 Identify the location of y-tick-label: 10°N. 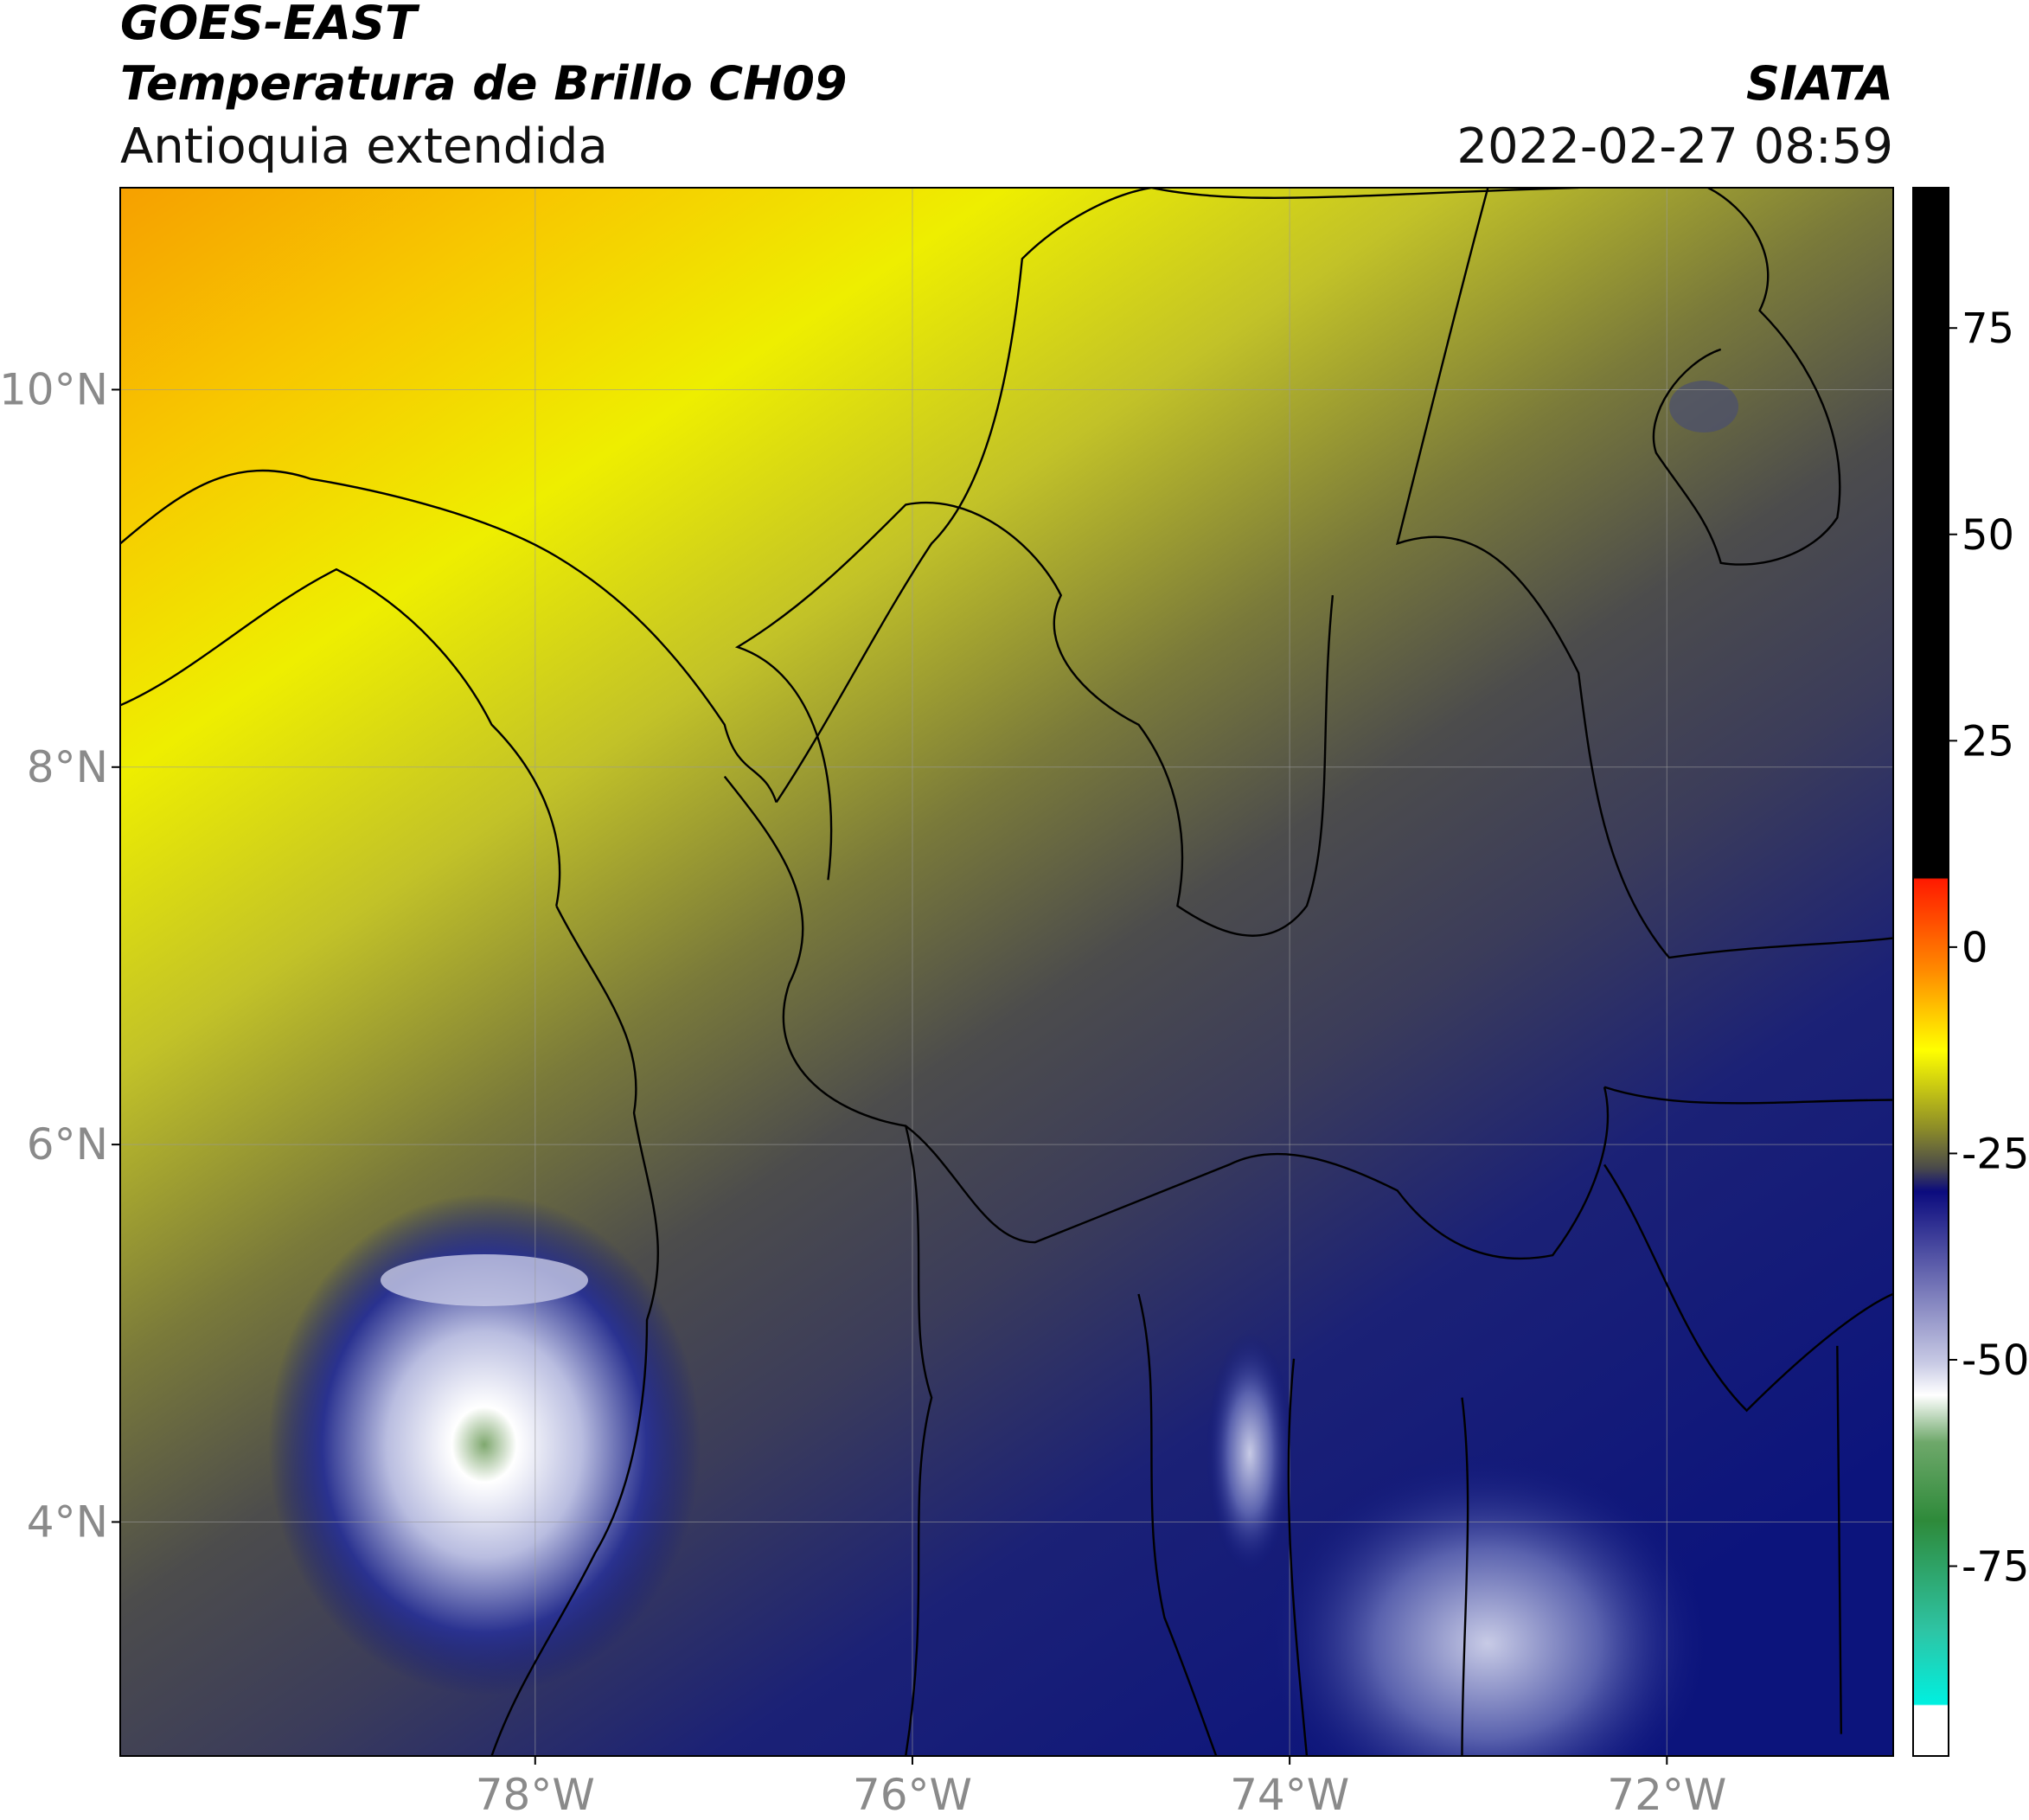
(54, 389).